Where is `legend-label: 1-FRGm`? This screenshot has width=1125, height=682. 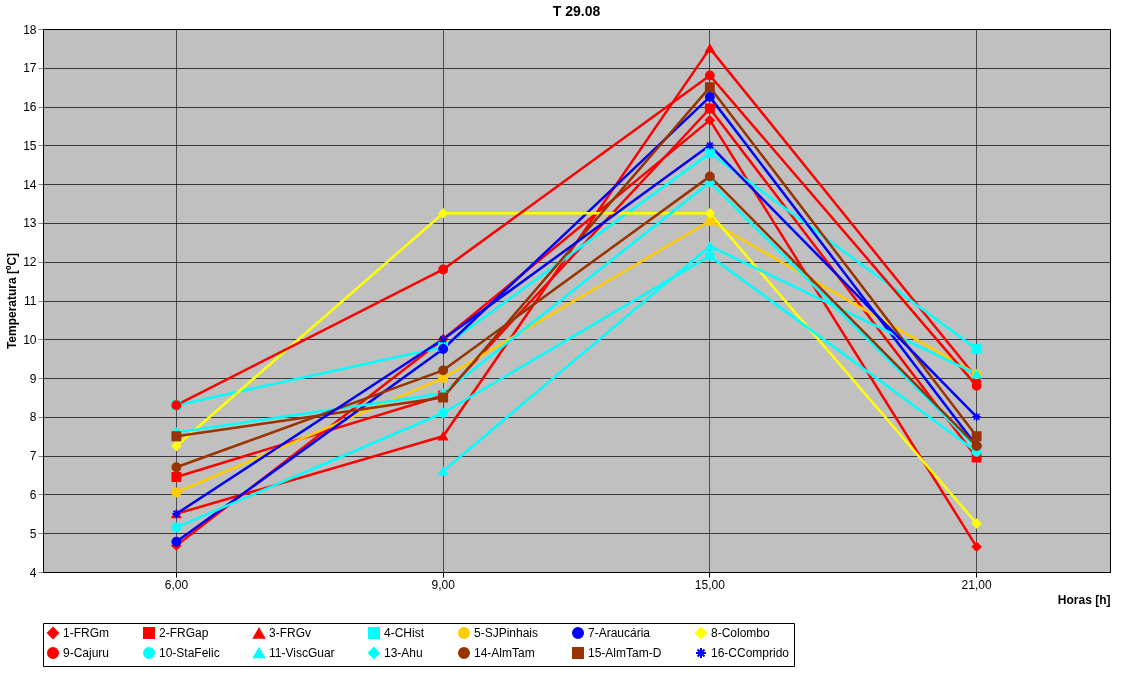
legend-label: 1-FRGm is located at coordinates (86, 633).